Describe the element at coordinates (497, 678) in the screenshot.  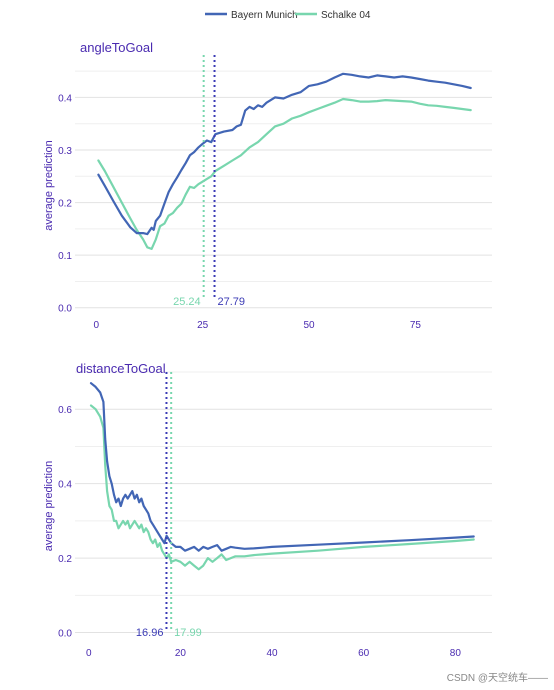
I see `watermark: CSDN @天空统车——` at that location.